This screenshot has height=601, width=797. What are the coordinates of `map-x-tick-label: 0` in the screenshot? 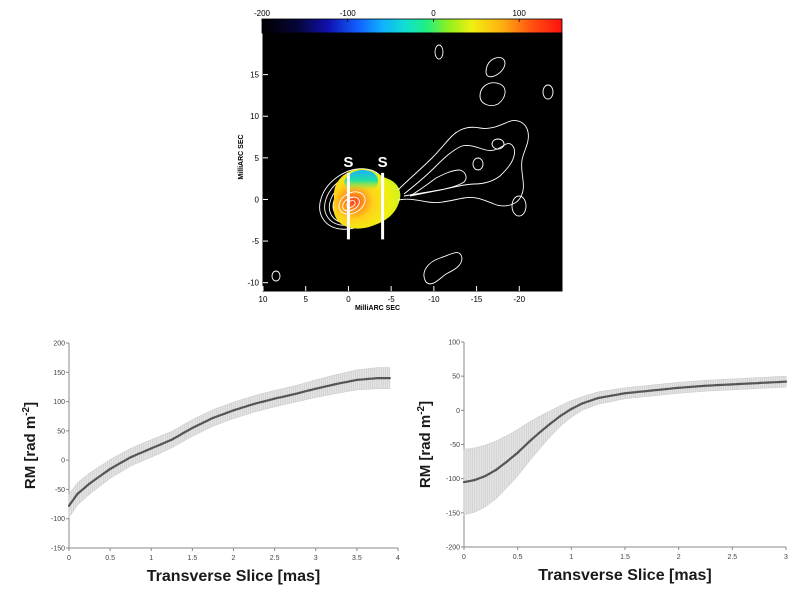 It's located at (348, 299).